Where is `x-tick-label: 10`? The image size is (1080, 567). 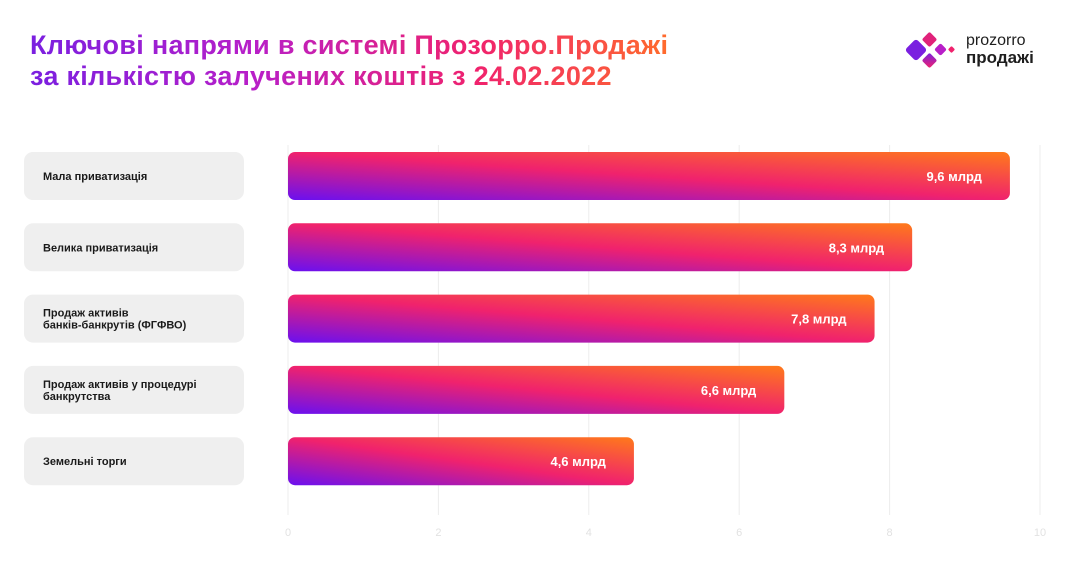 x-tick-label: 10 is located at coordinates (1040, 533).